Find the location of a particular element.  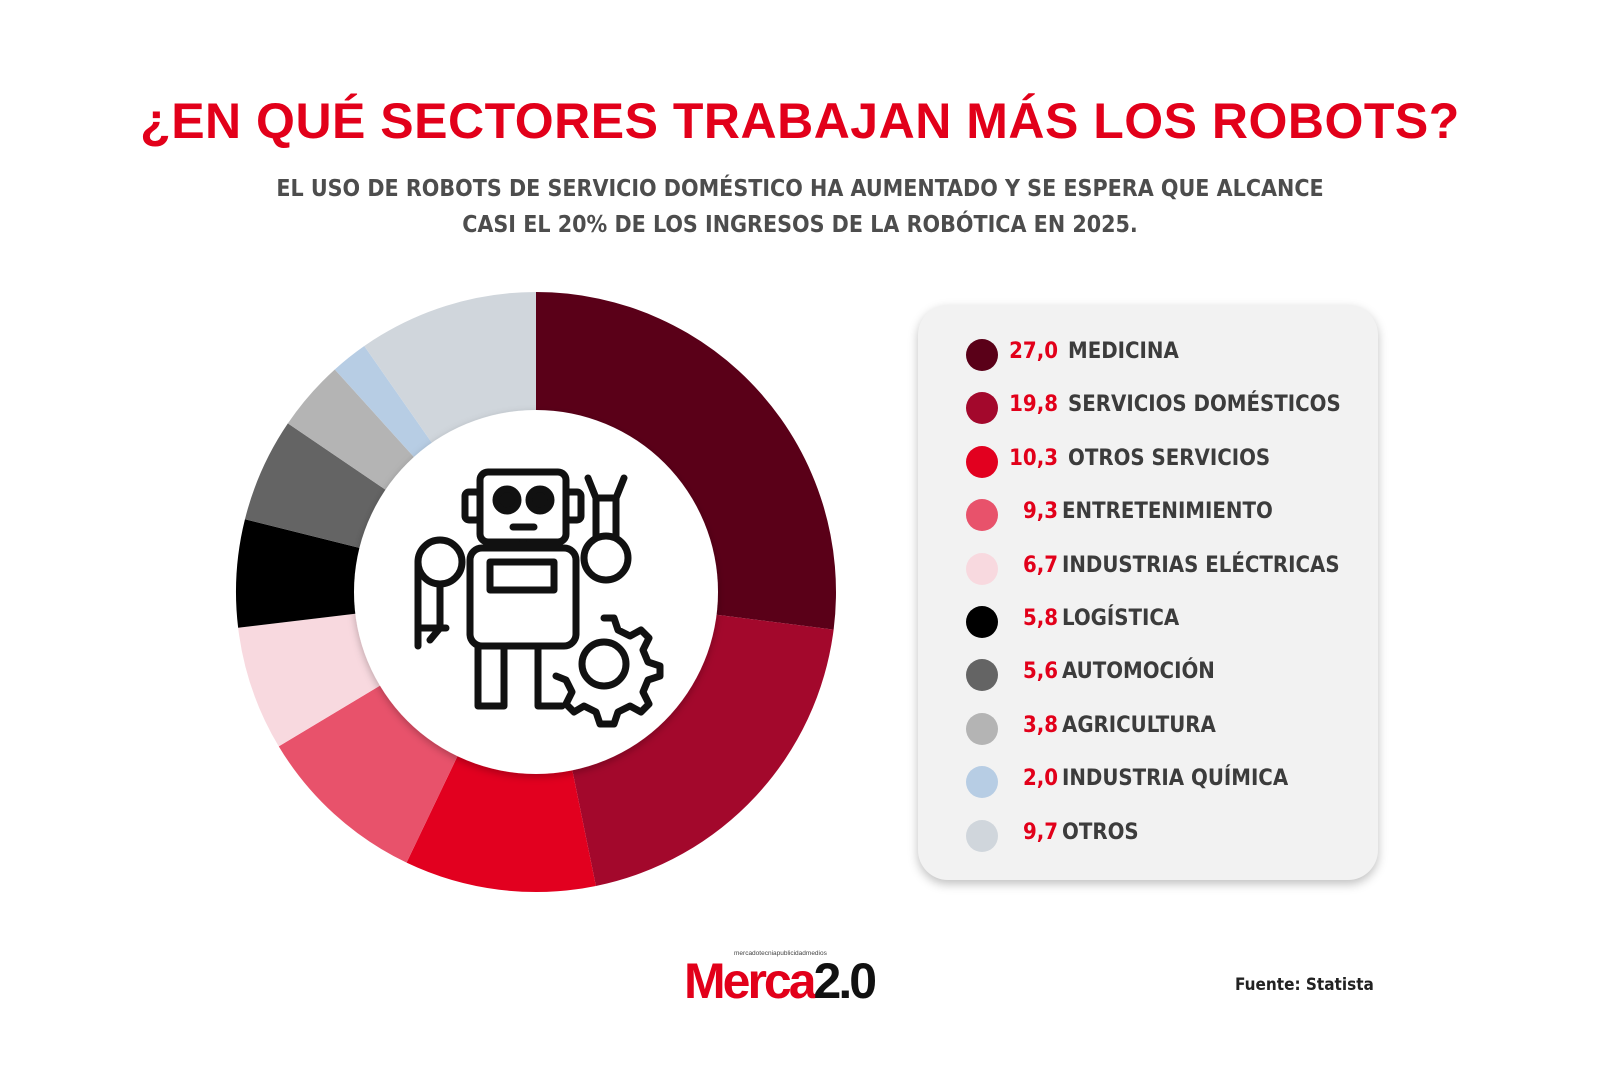

merca20-logo: mercadotecniapublicidadmedios Merca2.0 is located at coordinates (804, 979).